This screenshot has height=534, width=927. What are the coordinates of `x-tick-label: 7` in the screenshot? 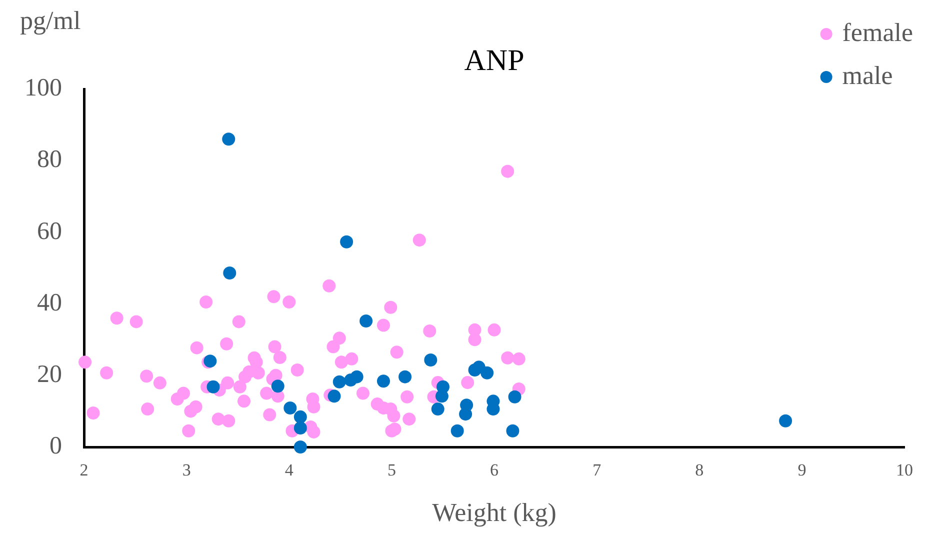 It's located at (597, 470).